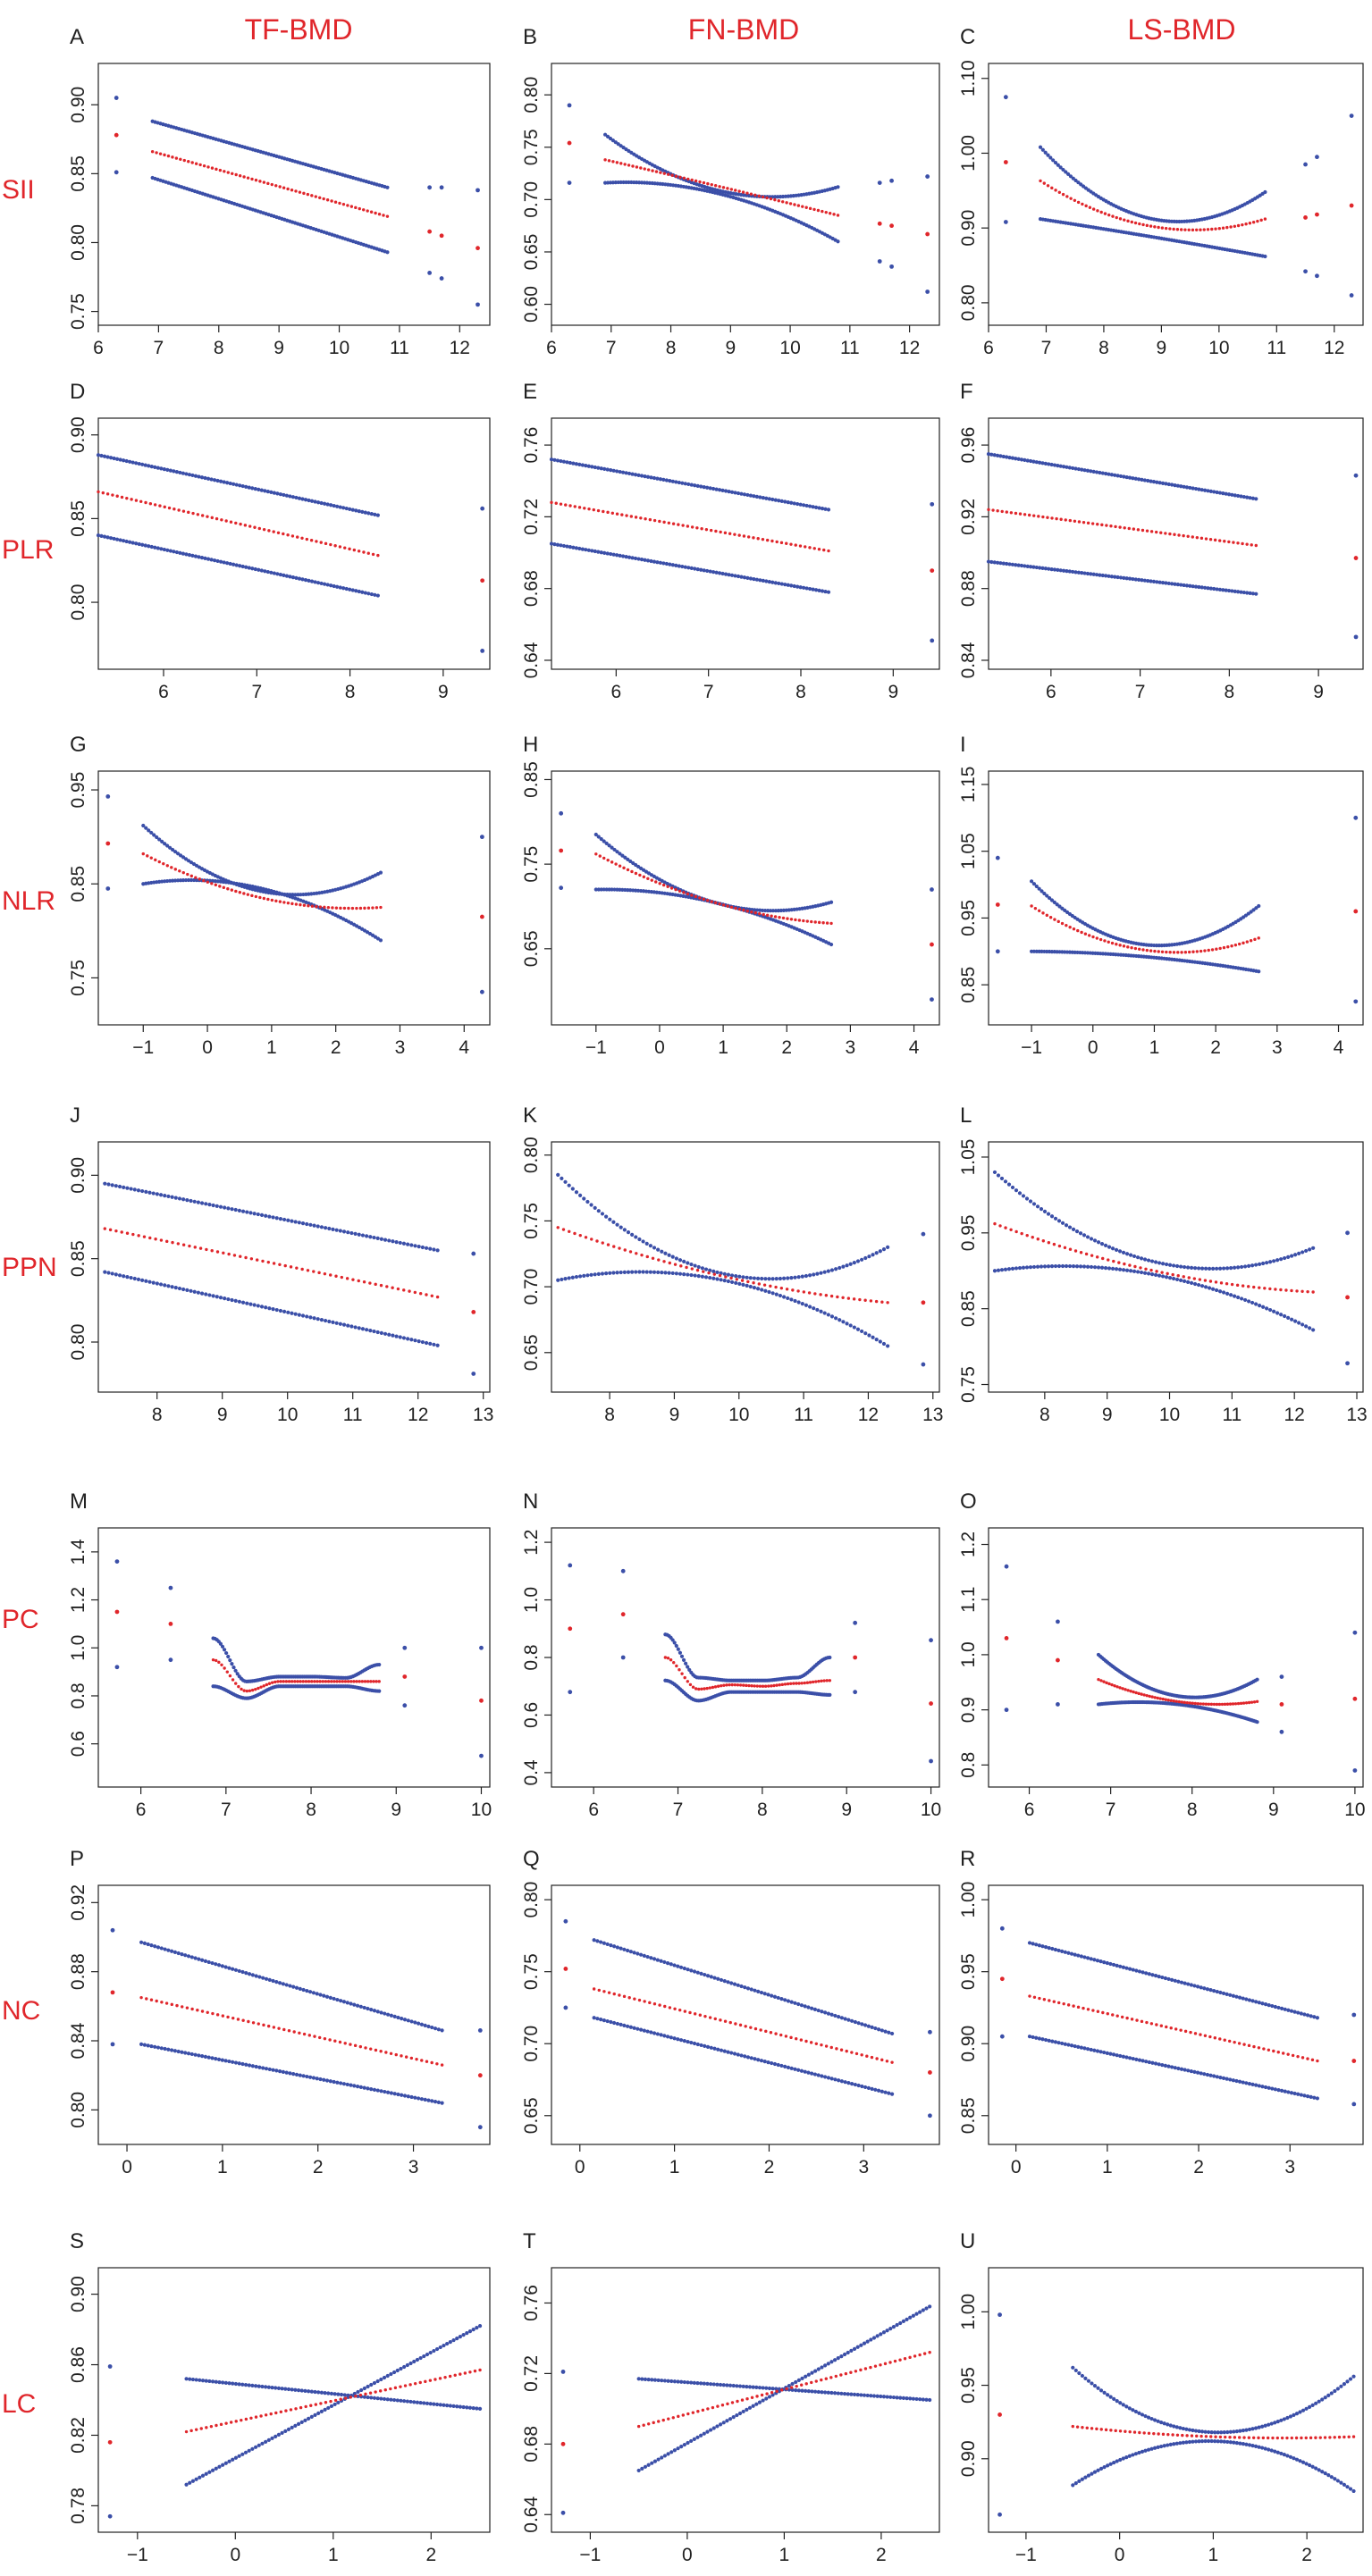 This screenshot has width=1372, height=2576. I want to click on panel-letter-a: A, so click(77, 37).